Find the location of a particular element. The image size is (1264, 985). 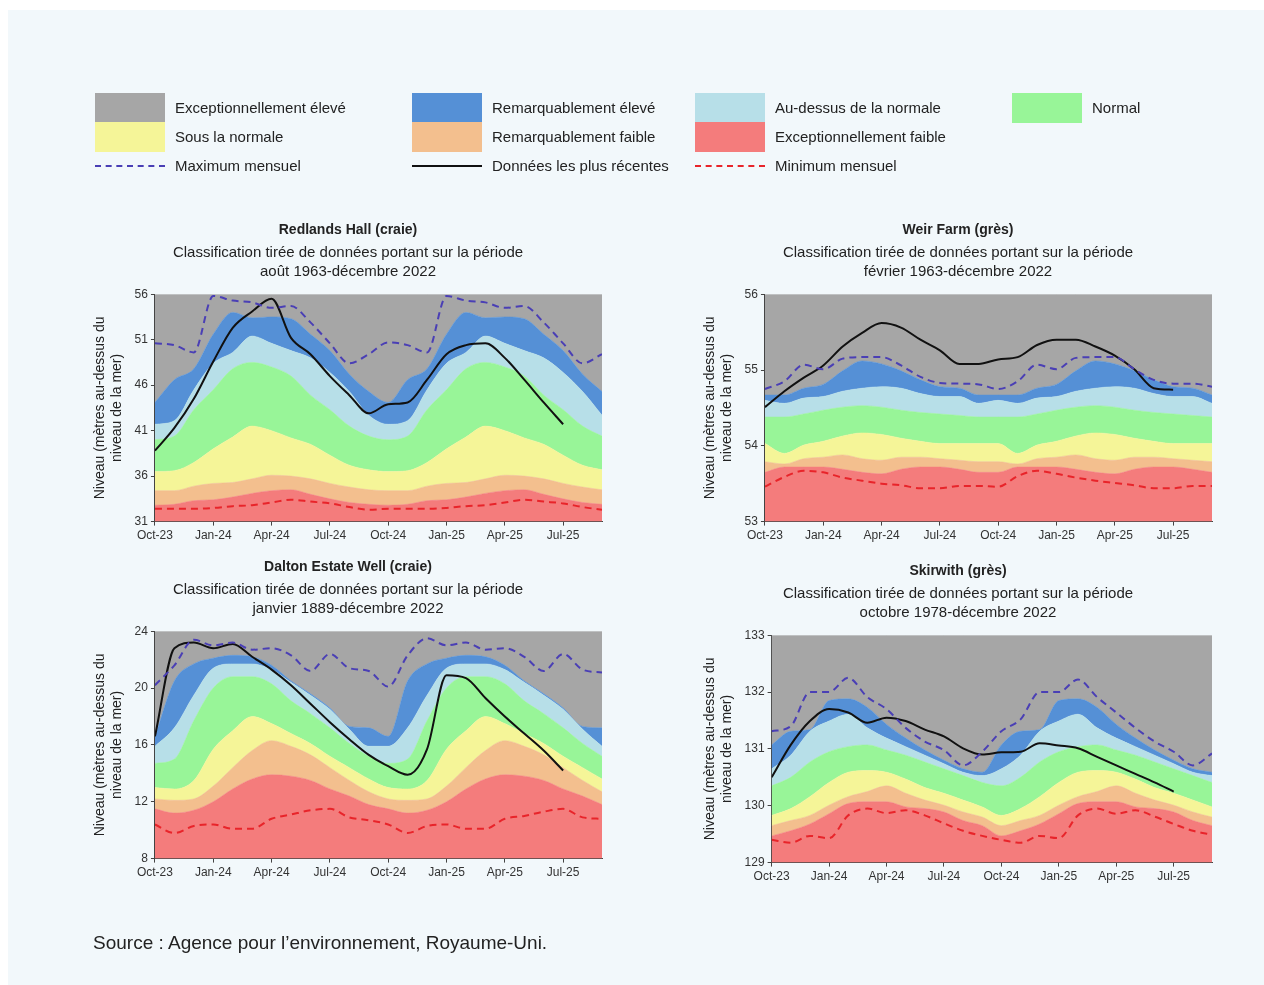

y-tick-label: 129 is located at coordinates (754, 861).